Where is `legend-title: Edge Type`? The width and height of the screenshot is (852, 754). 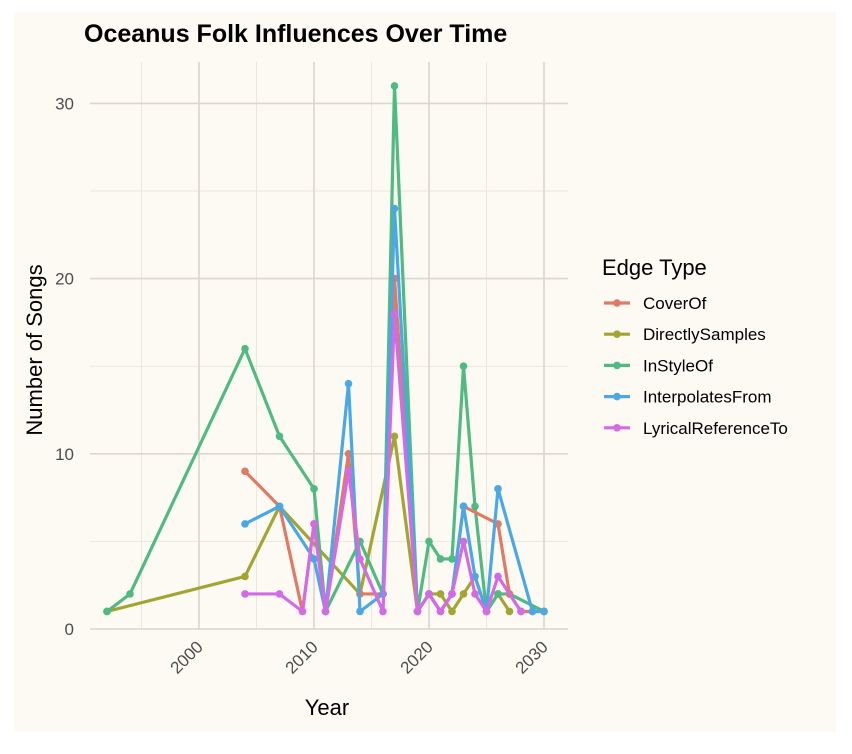
legend-title: Edge Type is located at coordinates (654, 267).